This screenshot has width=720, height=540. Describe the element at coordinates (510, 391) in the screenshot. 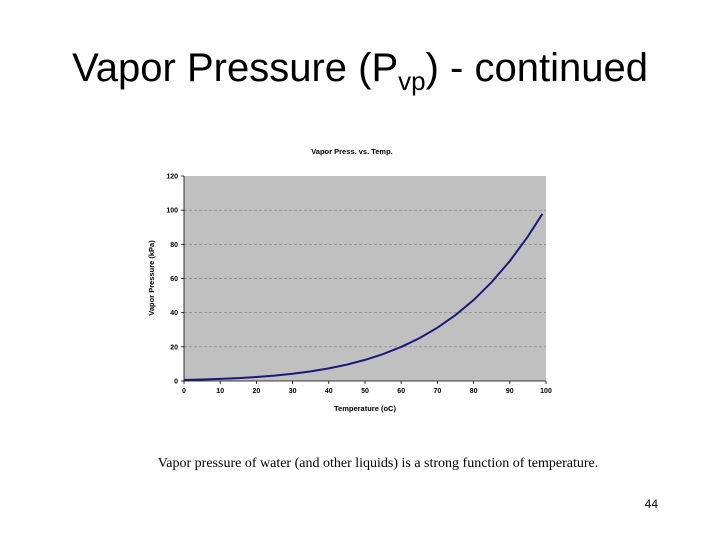

I see `x-tick-label: 90` at that location.